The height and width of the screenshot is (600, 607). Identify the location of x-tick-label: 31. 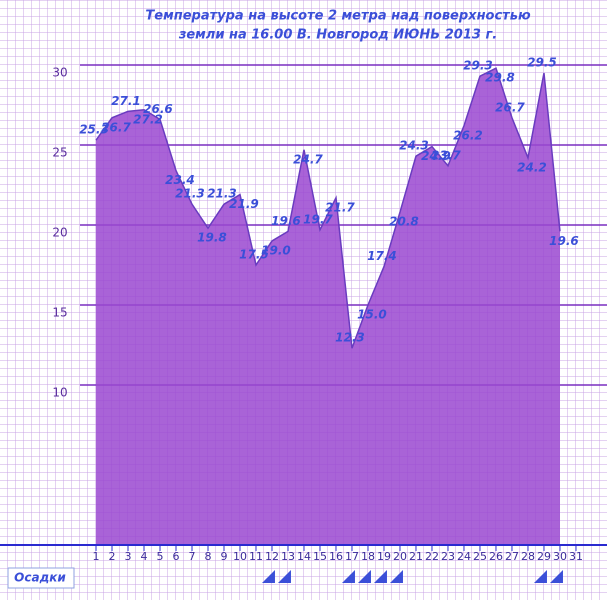
(576, 556).